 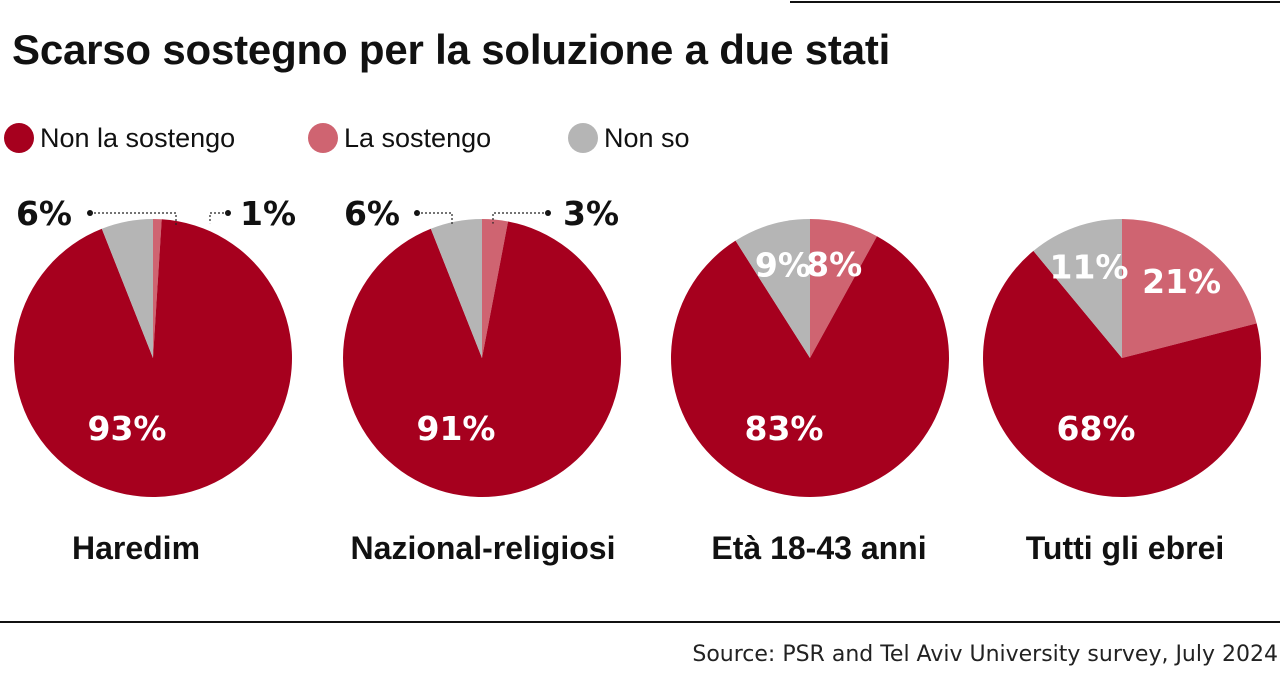 I want to click on pie-0-slice-non-so, so click(x=127, y=288).